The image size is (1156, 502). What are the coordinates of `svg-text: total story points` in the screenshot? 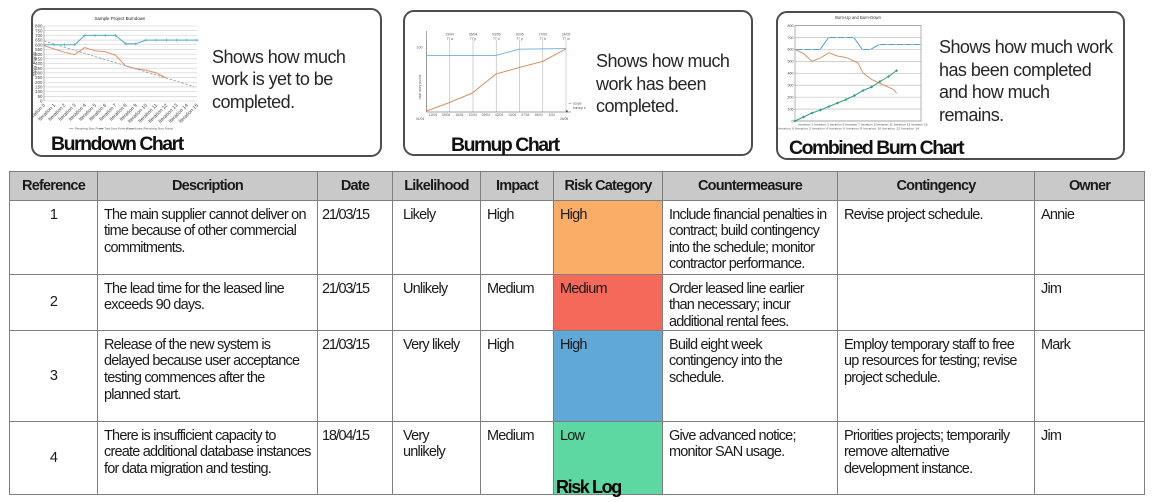 It's located at (420, 86).